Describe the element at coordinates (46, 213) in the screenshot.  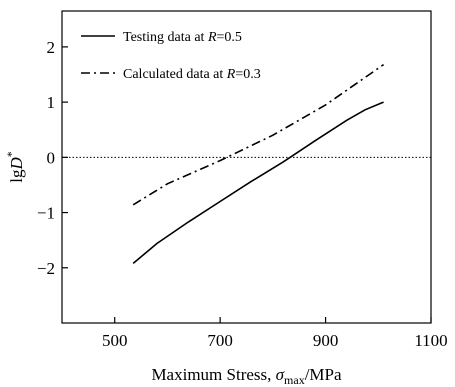
I see `y-tick-label: −1` at that location.